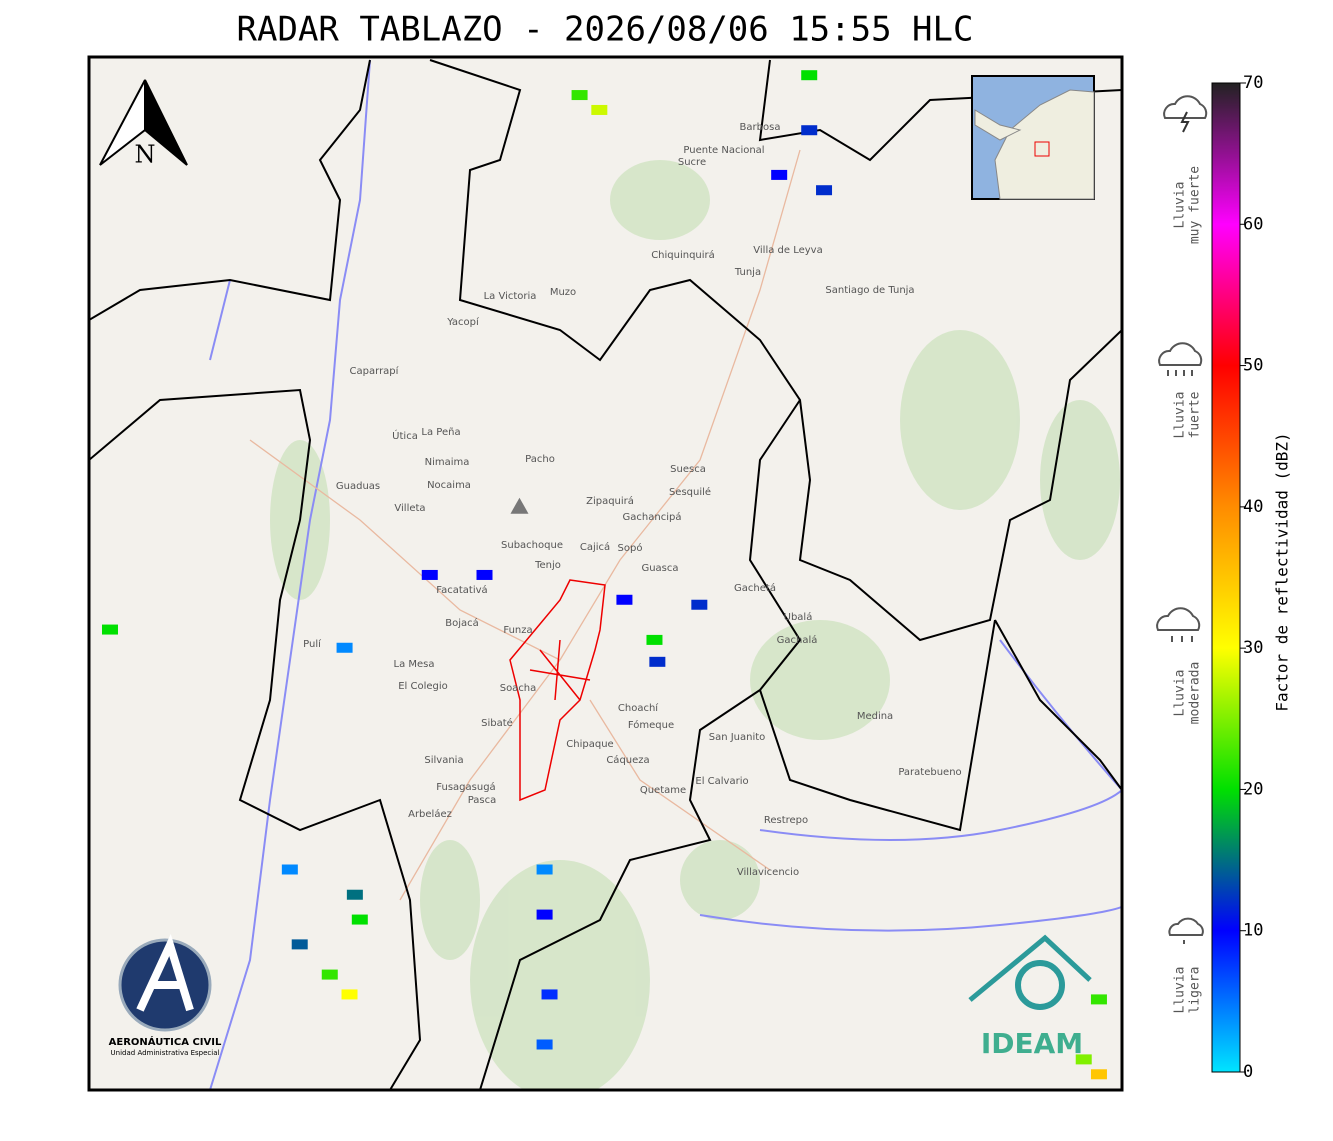 This screenshot has height=1141, width=1333. What do you see at coordinates (1253, 789) in the screenshot?
I see `colorbar-tick-label: 20` at bounding box center [1253, 789].